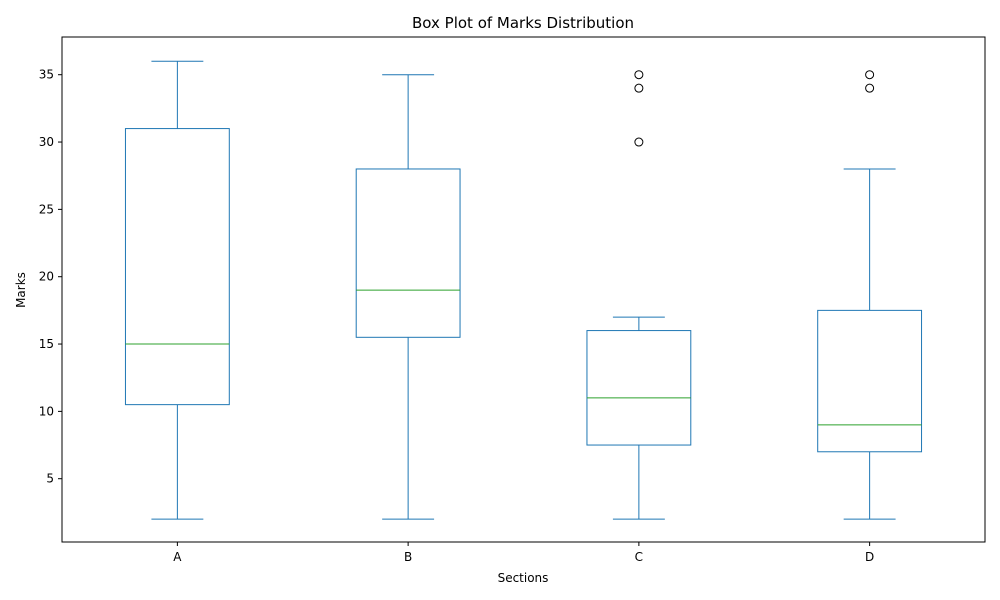 The width and height of the screenshot is (1000, 600). I want to click on box-D, so click(870, 295).